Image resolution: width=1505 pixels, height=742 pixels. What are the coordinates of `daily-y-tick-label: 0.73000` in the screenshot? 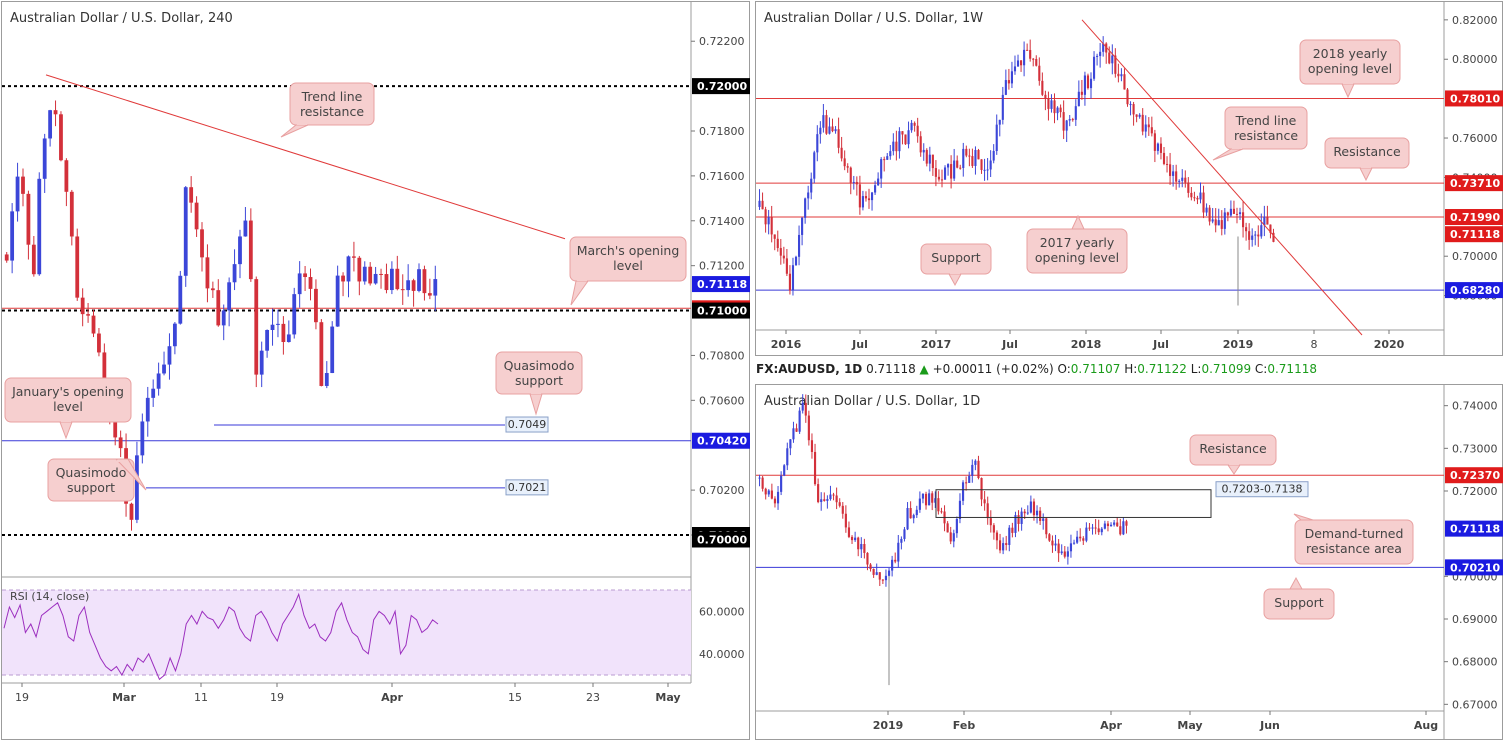 It's located at (1475, 448).